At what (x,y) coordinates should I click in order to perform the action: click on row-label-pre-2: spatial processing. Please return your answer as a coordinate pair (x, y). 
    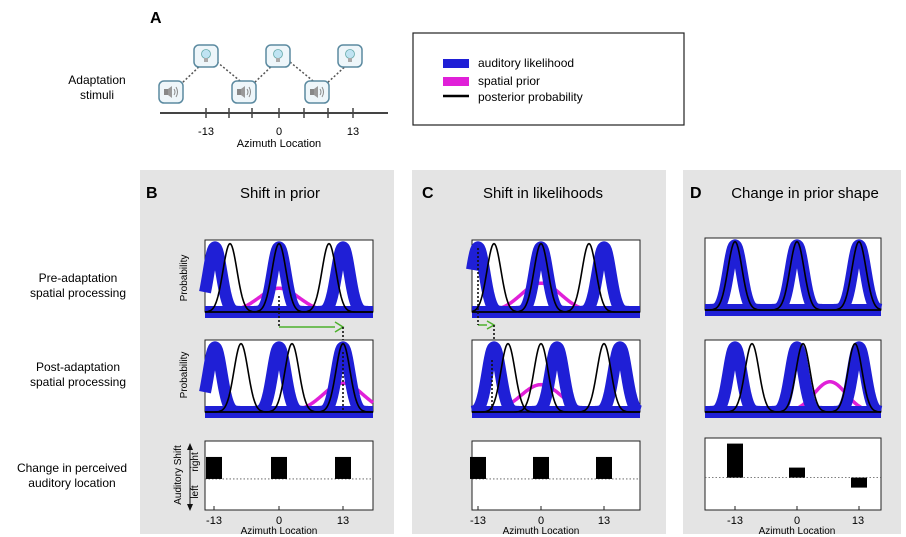
    Looking at the image, I should click on (78, 293).